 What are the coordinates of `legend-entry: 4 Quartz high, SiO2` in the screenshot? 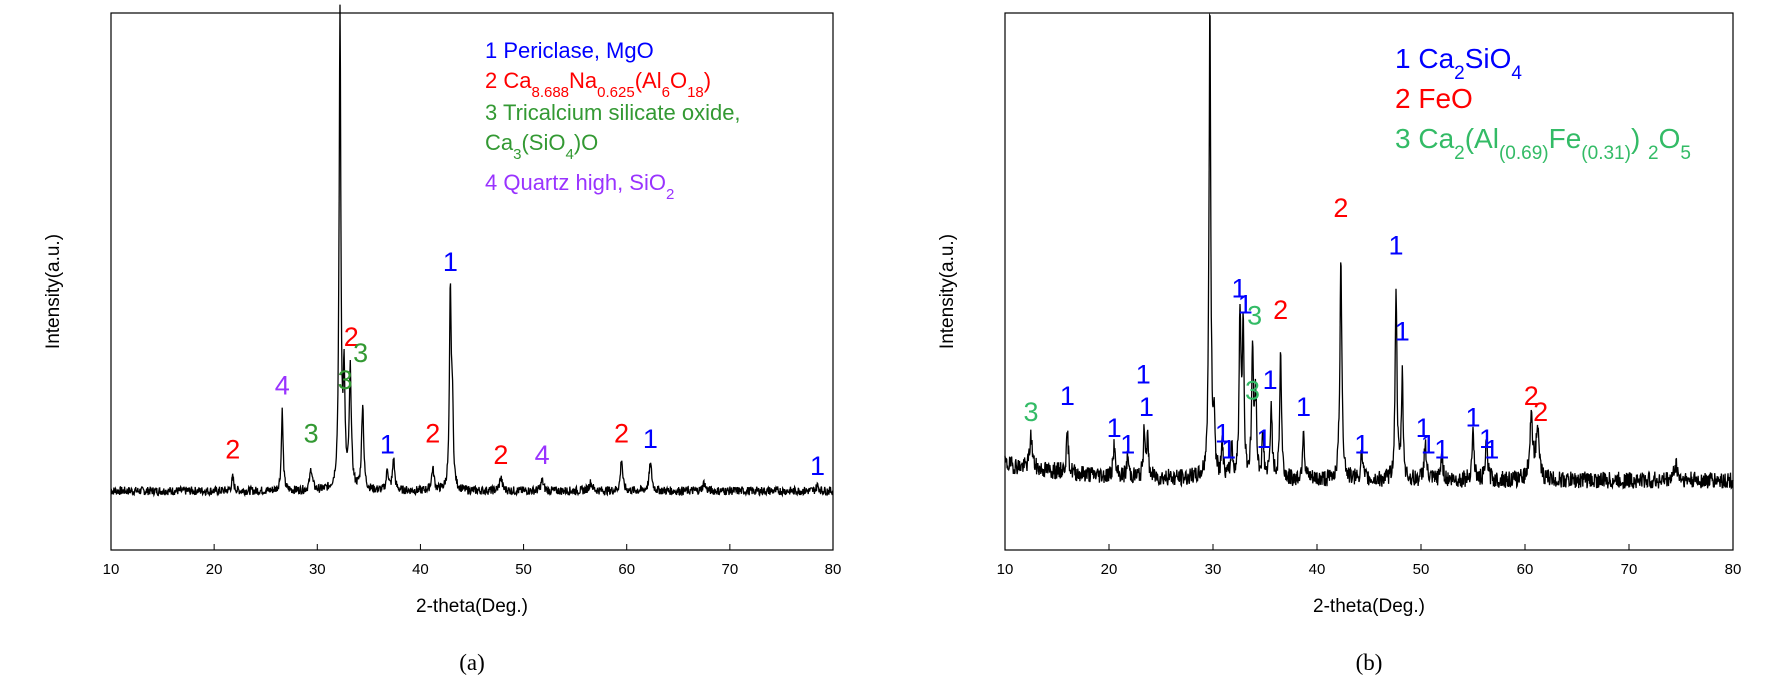 It's located at (579, 186).